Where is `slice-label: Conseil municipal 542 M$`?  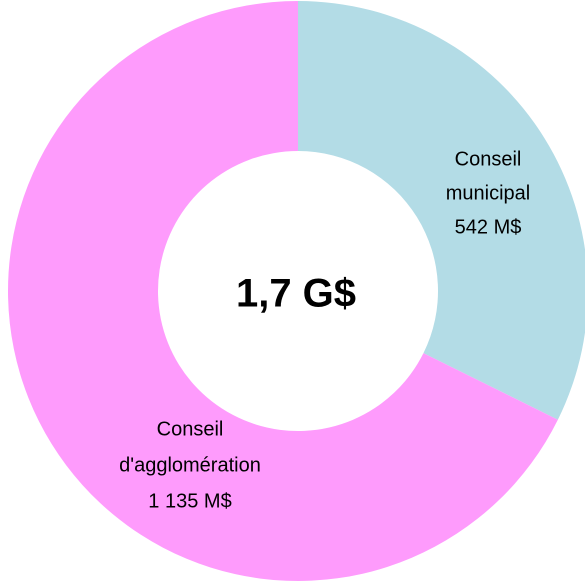 slice-label: Conseil municipal 542 M$ is located at coordinates (488, 193).